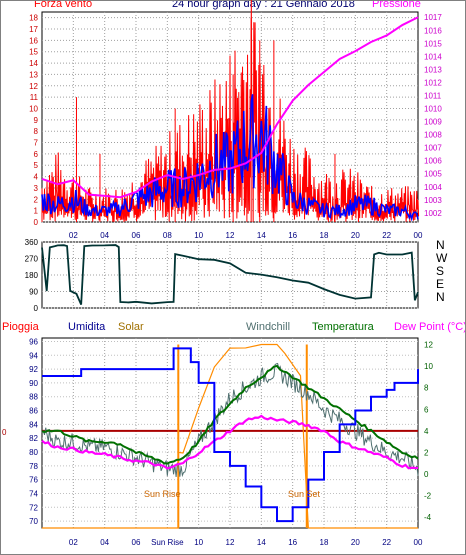 The width and height of the screenshot is (466, 555). What do you see at coordinates (33, 74) in the screenshot?
I see `wind-y-tick: 13` at bounding box center [33, 74].